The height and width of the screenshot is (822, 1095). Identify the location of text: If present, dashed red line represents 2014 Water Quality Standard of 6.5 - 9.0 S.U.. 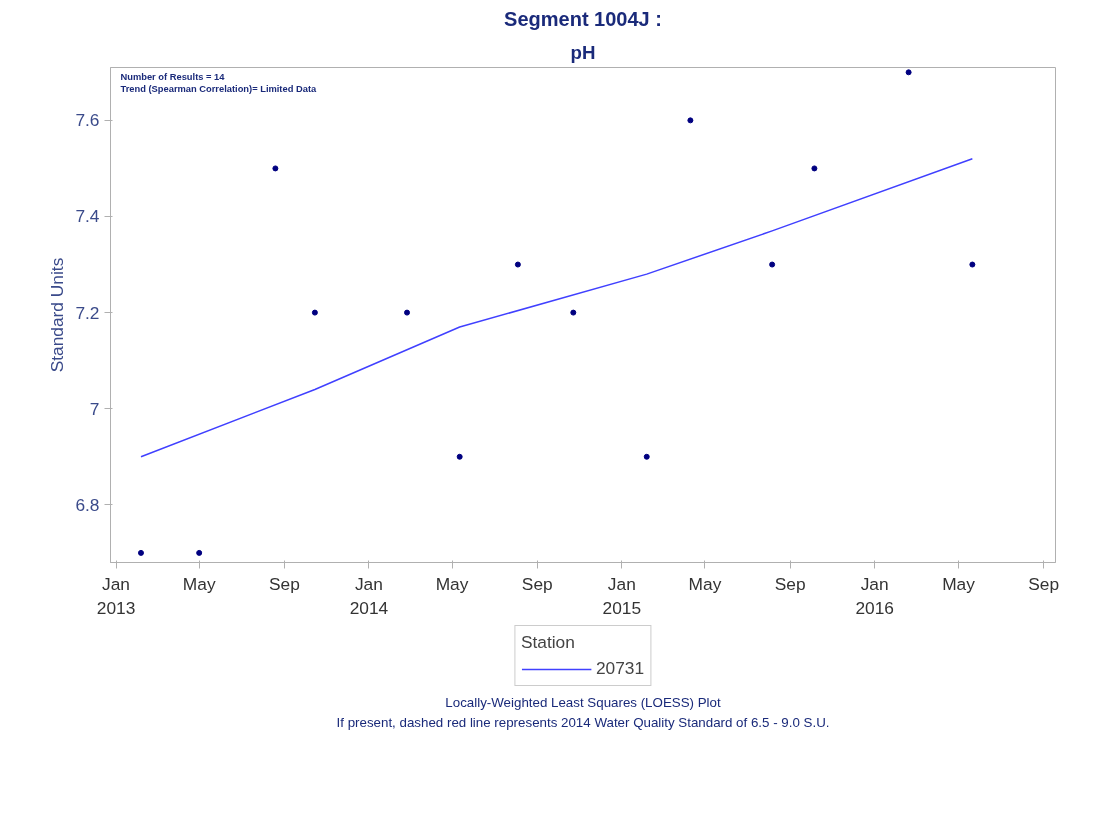
(583, 722).